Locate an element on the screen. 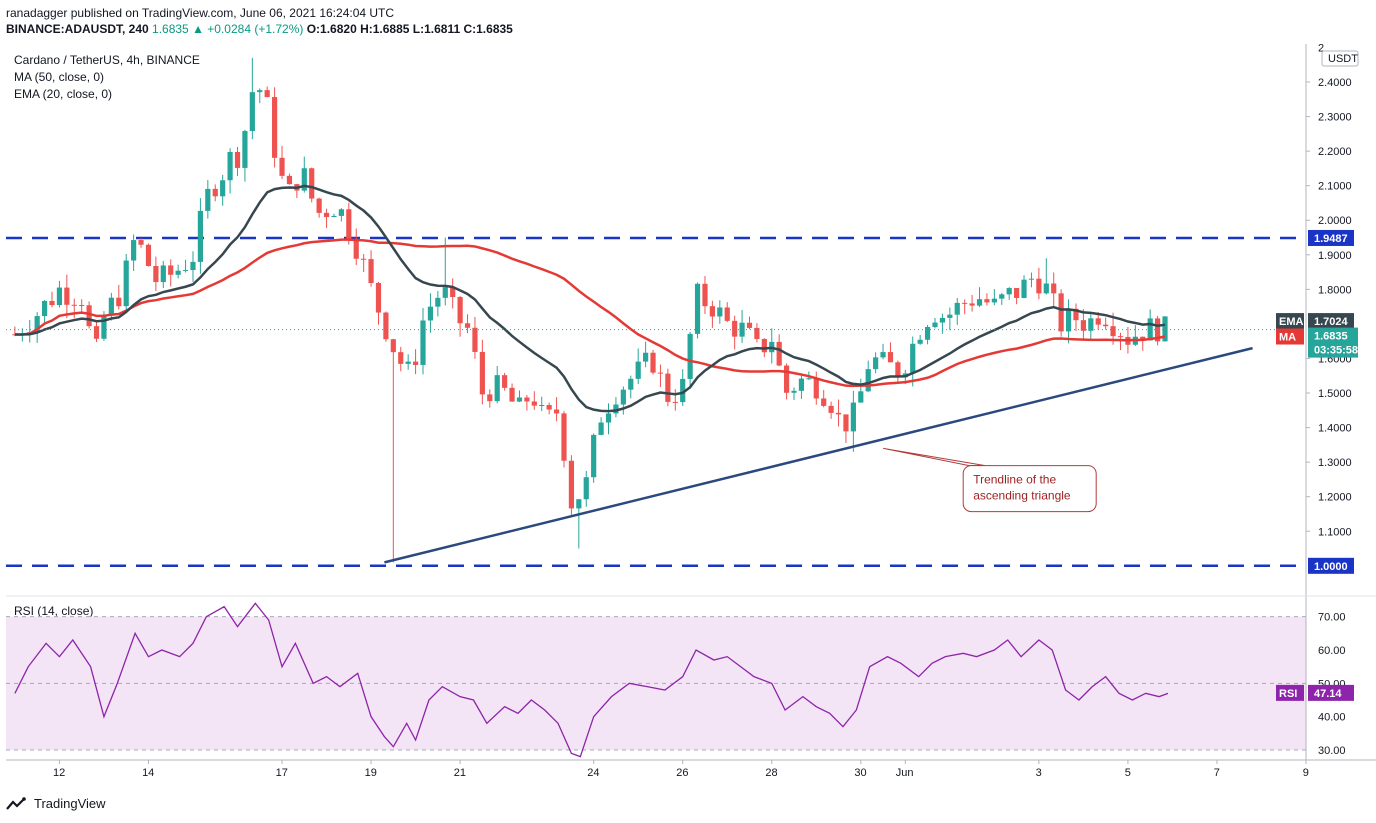 This screenshot has width=1376, height=823. legend-ema: EMA (20, close, 0) is located at coordinates (63, 94).